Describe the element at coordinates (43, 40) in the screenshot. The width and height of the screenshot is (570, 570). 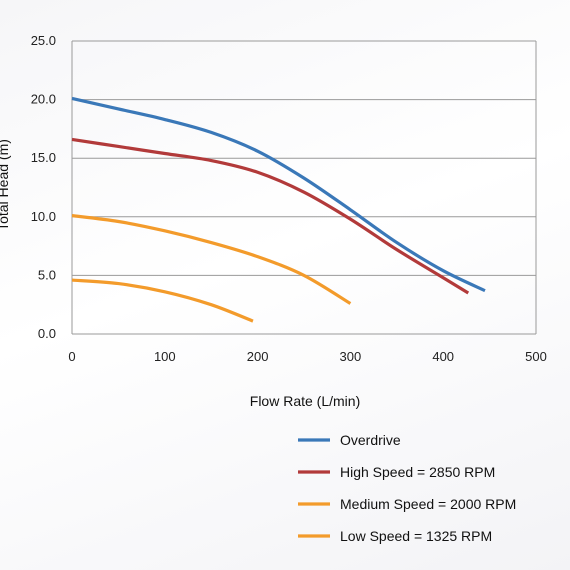
I see `y-tick-label: 25.0` at that location.